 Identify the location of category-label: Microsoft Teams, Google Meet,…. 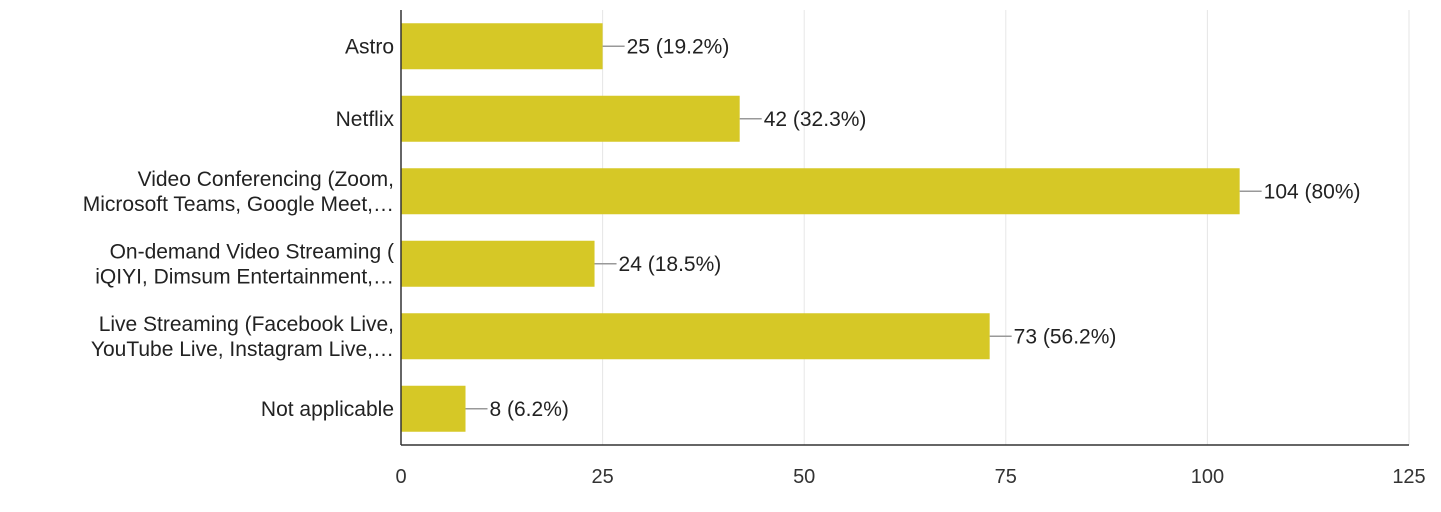
(238, 204).